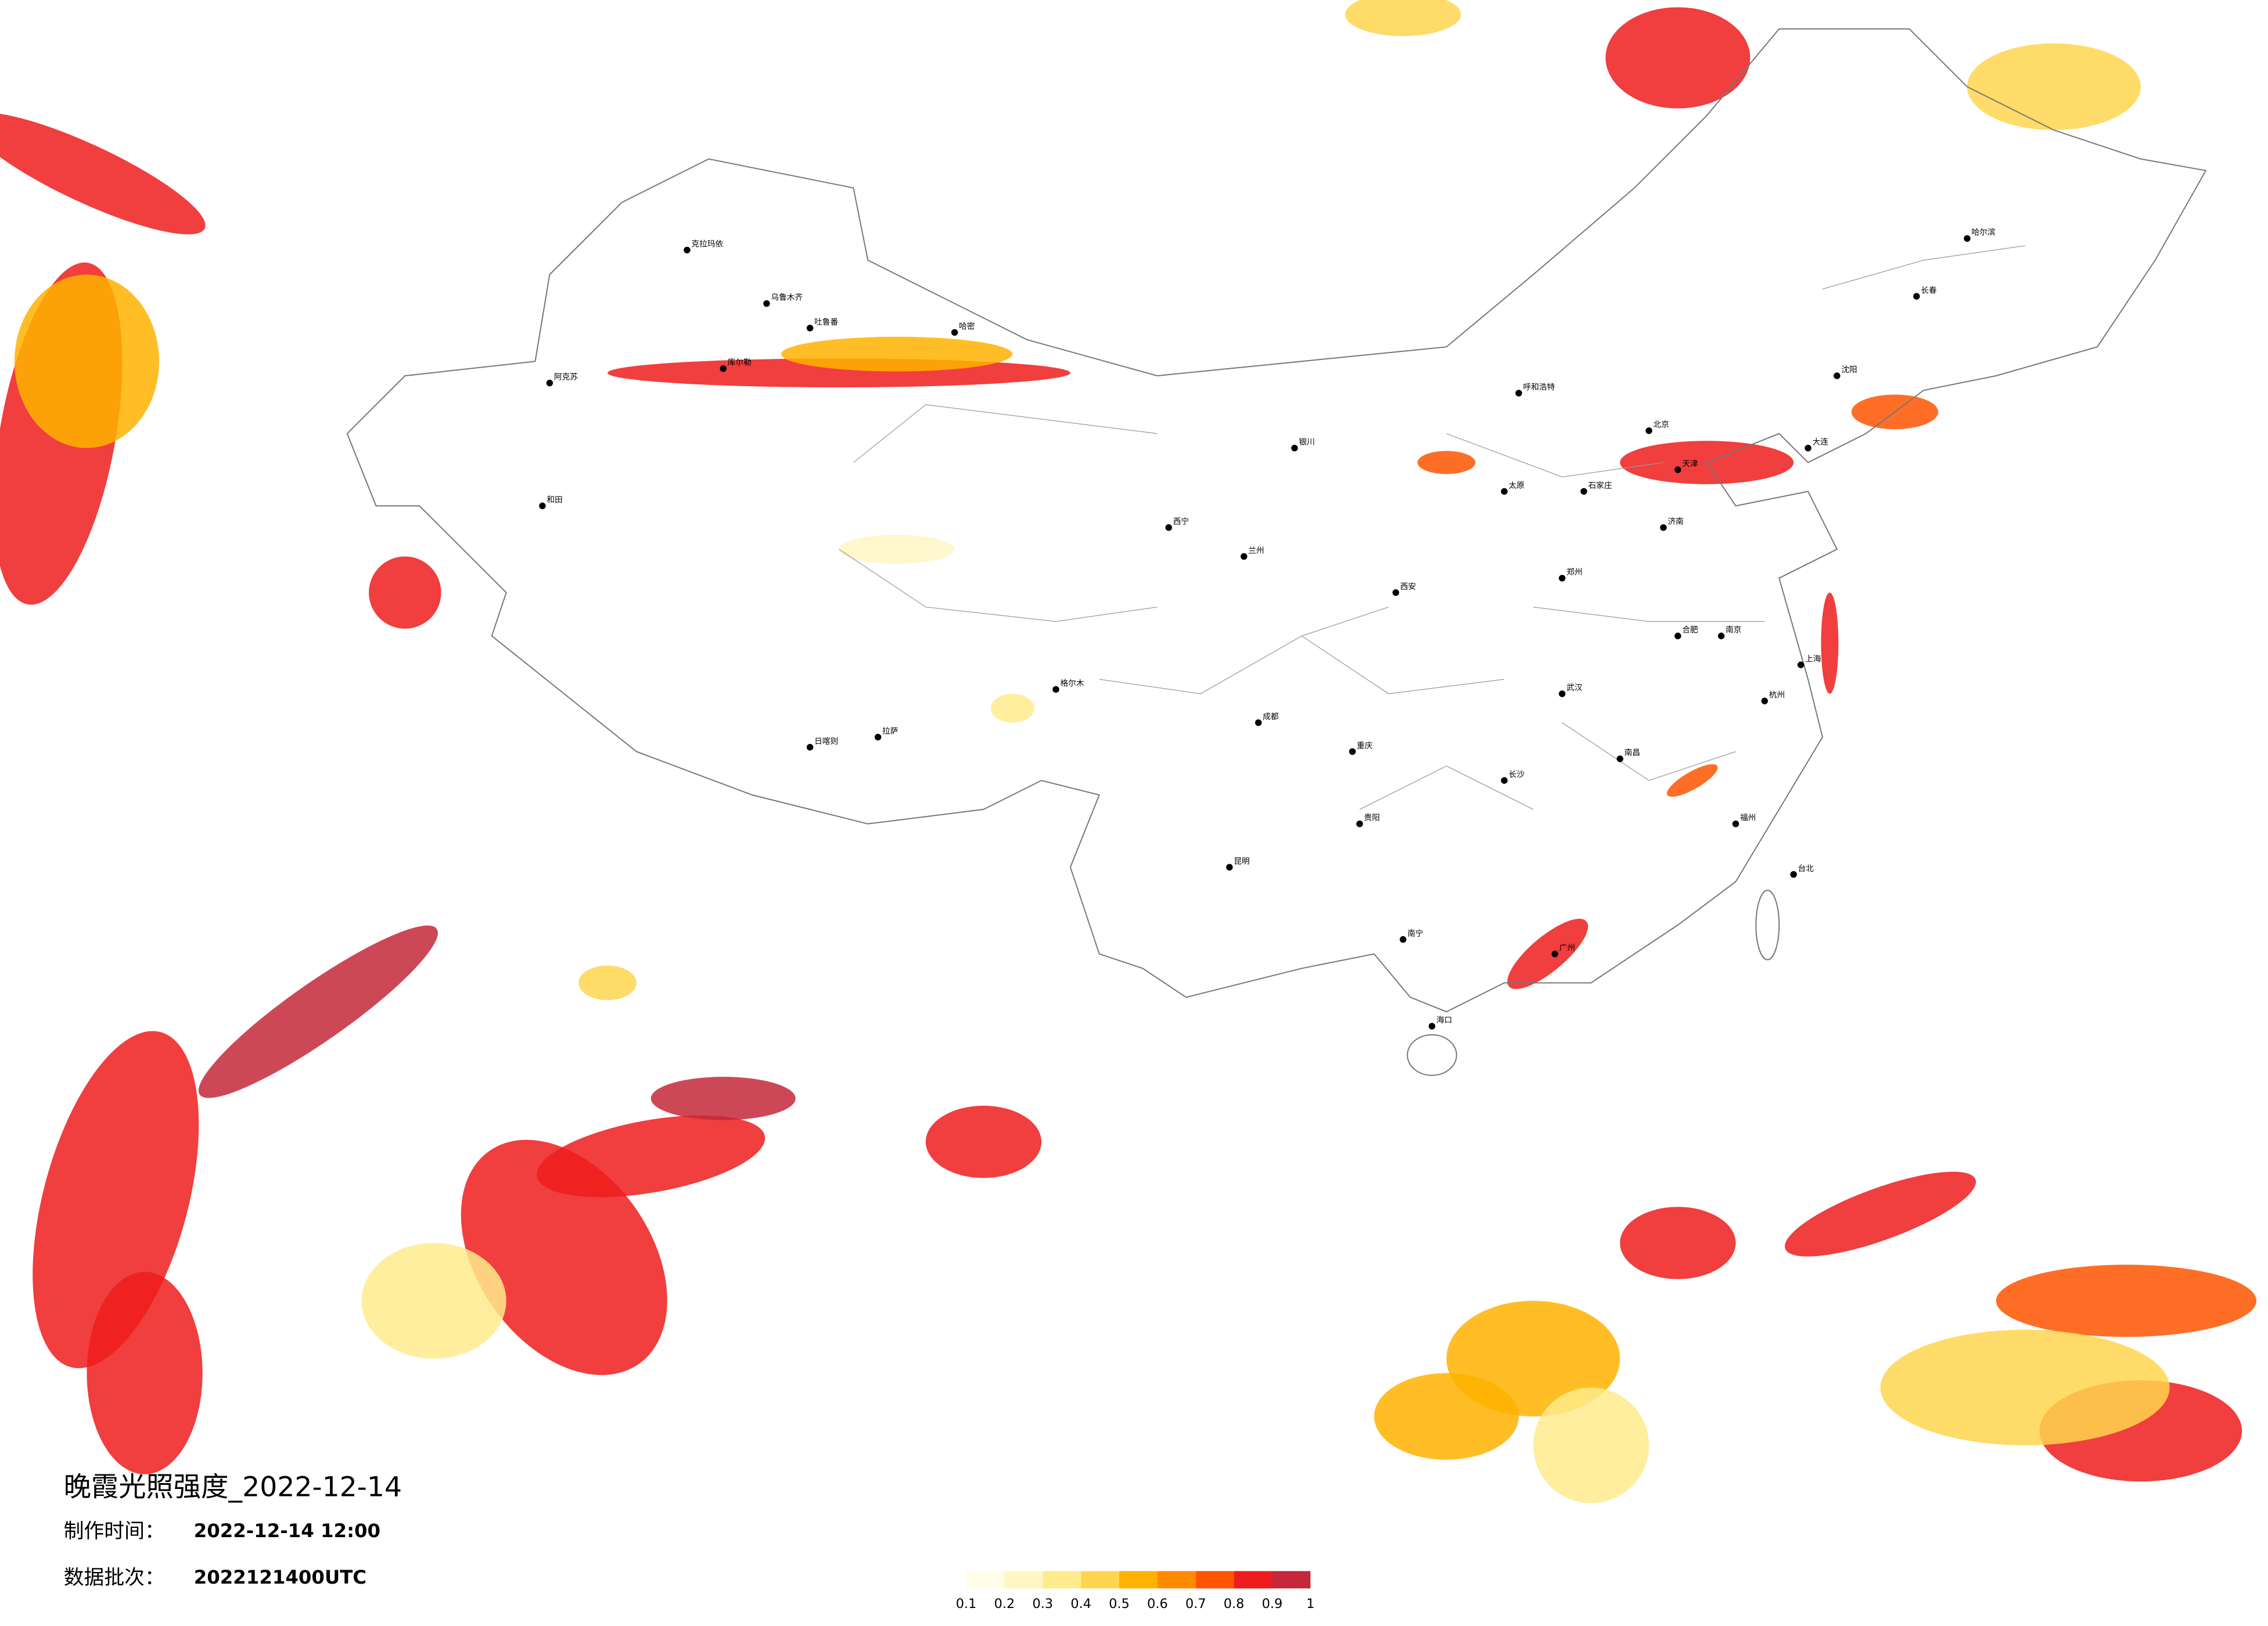 This screenshot has width=2268, height=1626. What do you see at coordinates (233, 1487) in the screenshot?
I see `map-title: 晚霞光照强度_2022-12-14` at bounding box center [233, 1487].